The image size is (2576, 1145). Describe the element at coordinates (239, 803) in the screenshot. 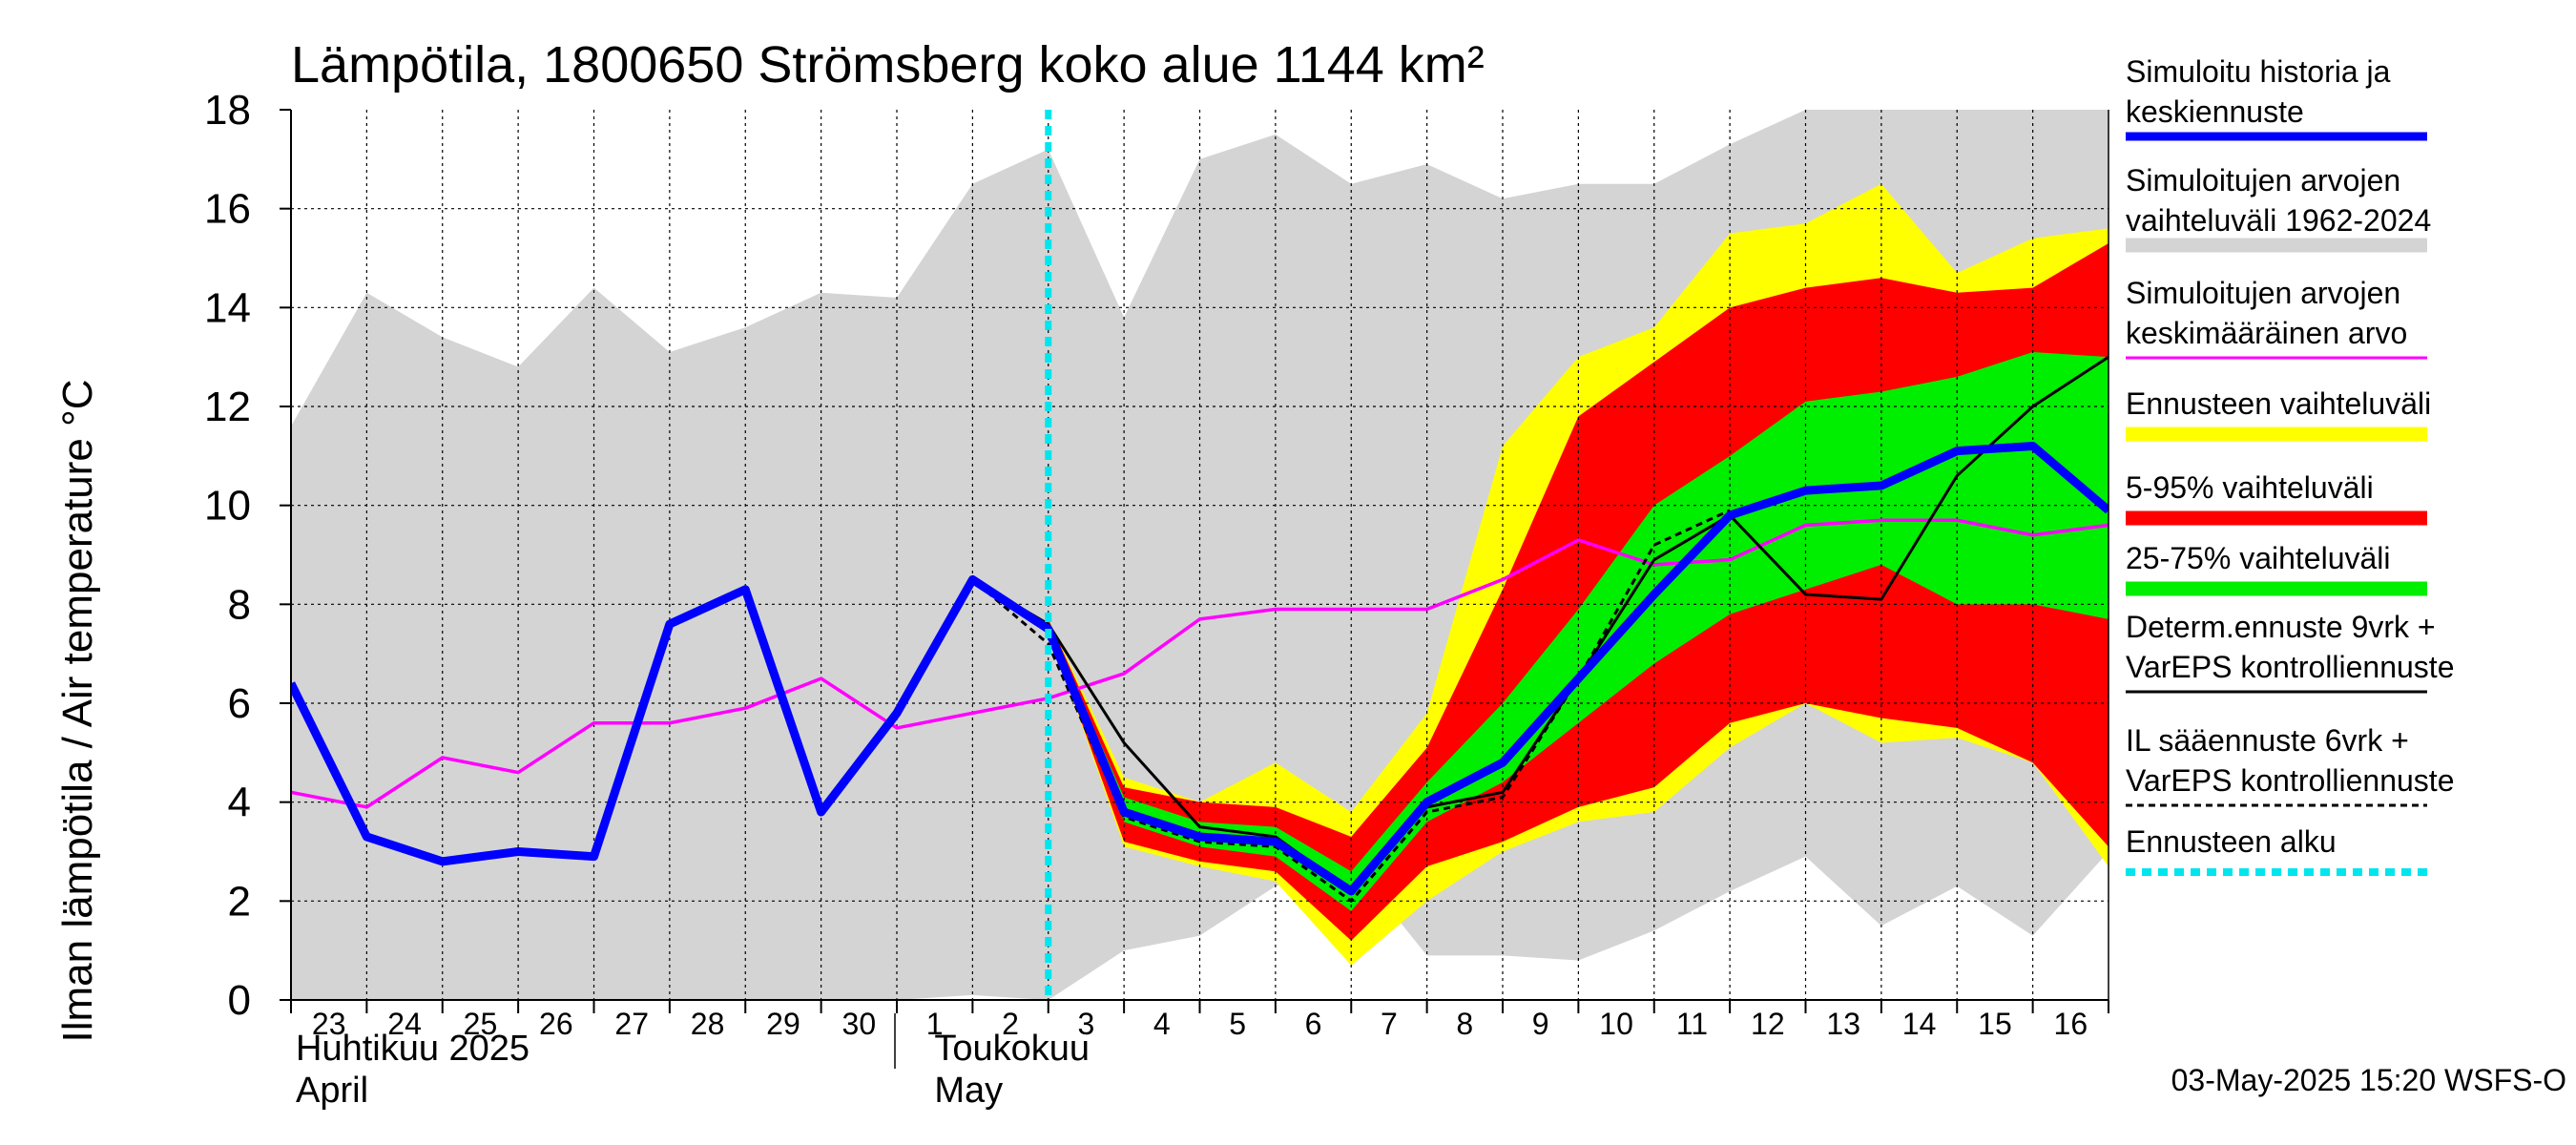

I see `y-tick-label-2: 4` at that location.